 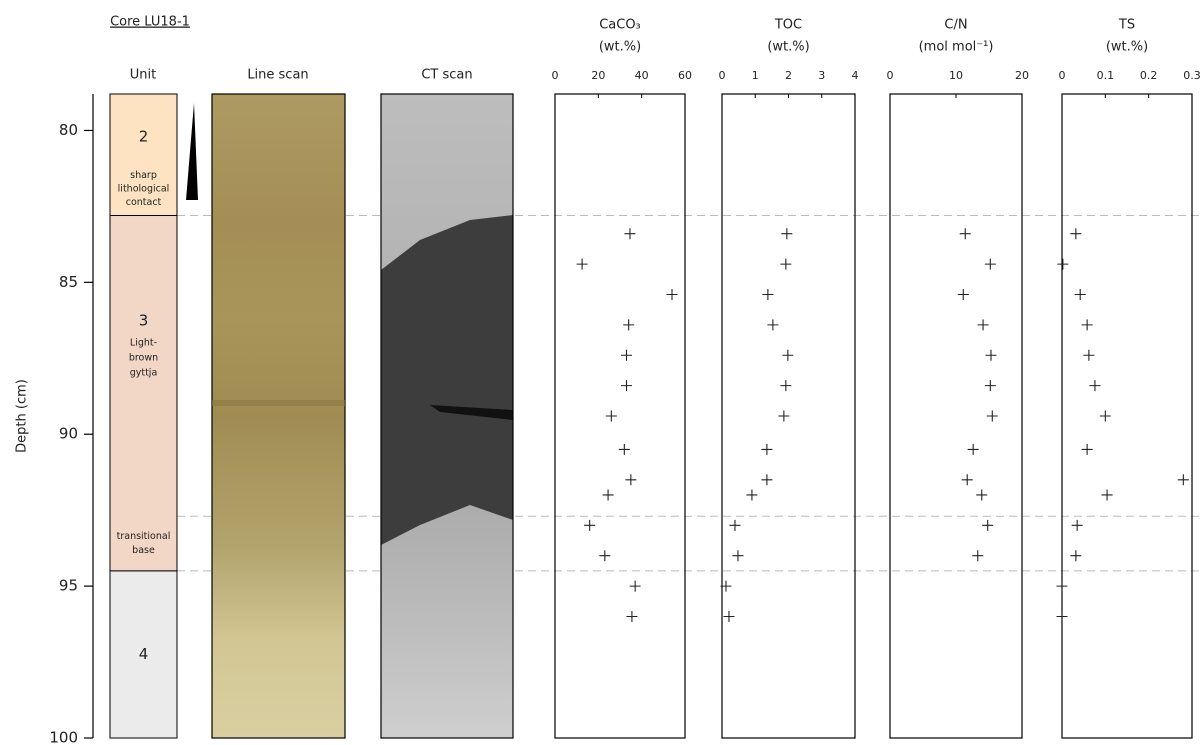 I want to click on unit-note: lithological, so click(x=144, y=189).